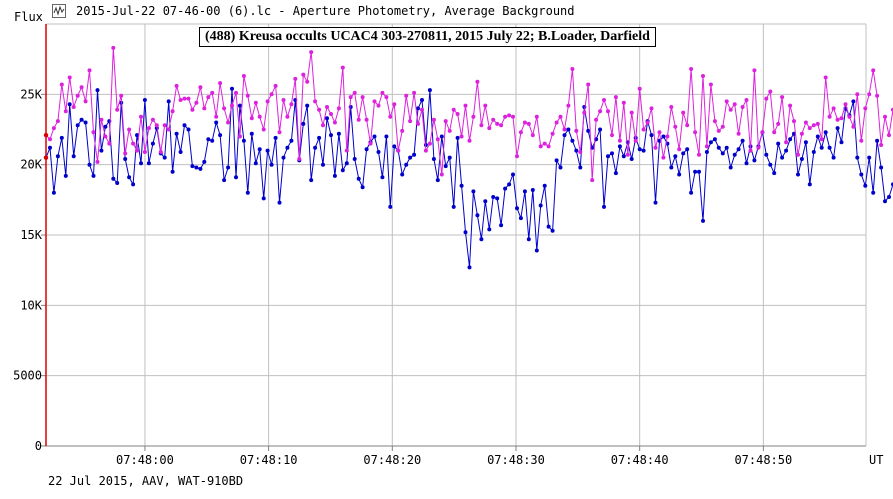 The height and width of the screenshot is (499, 893). Describe the element at coordinates (46, 135) in the screenshot. I see `start-marker-point` at that location.